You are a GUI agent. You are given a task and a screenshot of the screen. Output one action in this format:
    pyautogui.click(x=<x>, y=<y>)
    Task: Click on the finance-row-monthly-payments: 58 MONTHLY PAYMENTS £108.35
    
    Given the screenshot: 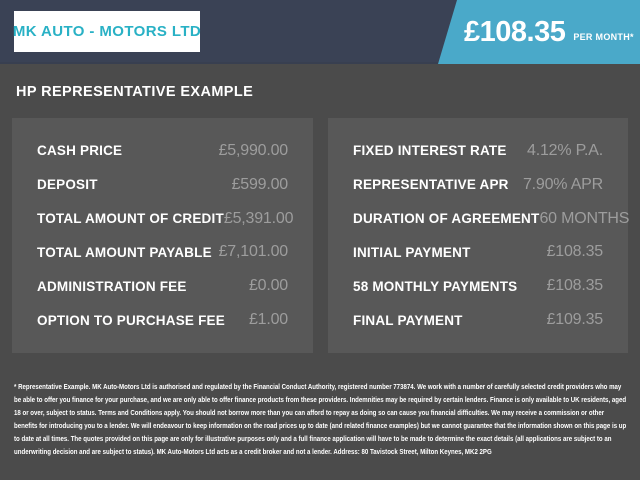 What is the action you would take?
    pyautogui.click(x=478, y=286)
    